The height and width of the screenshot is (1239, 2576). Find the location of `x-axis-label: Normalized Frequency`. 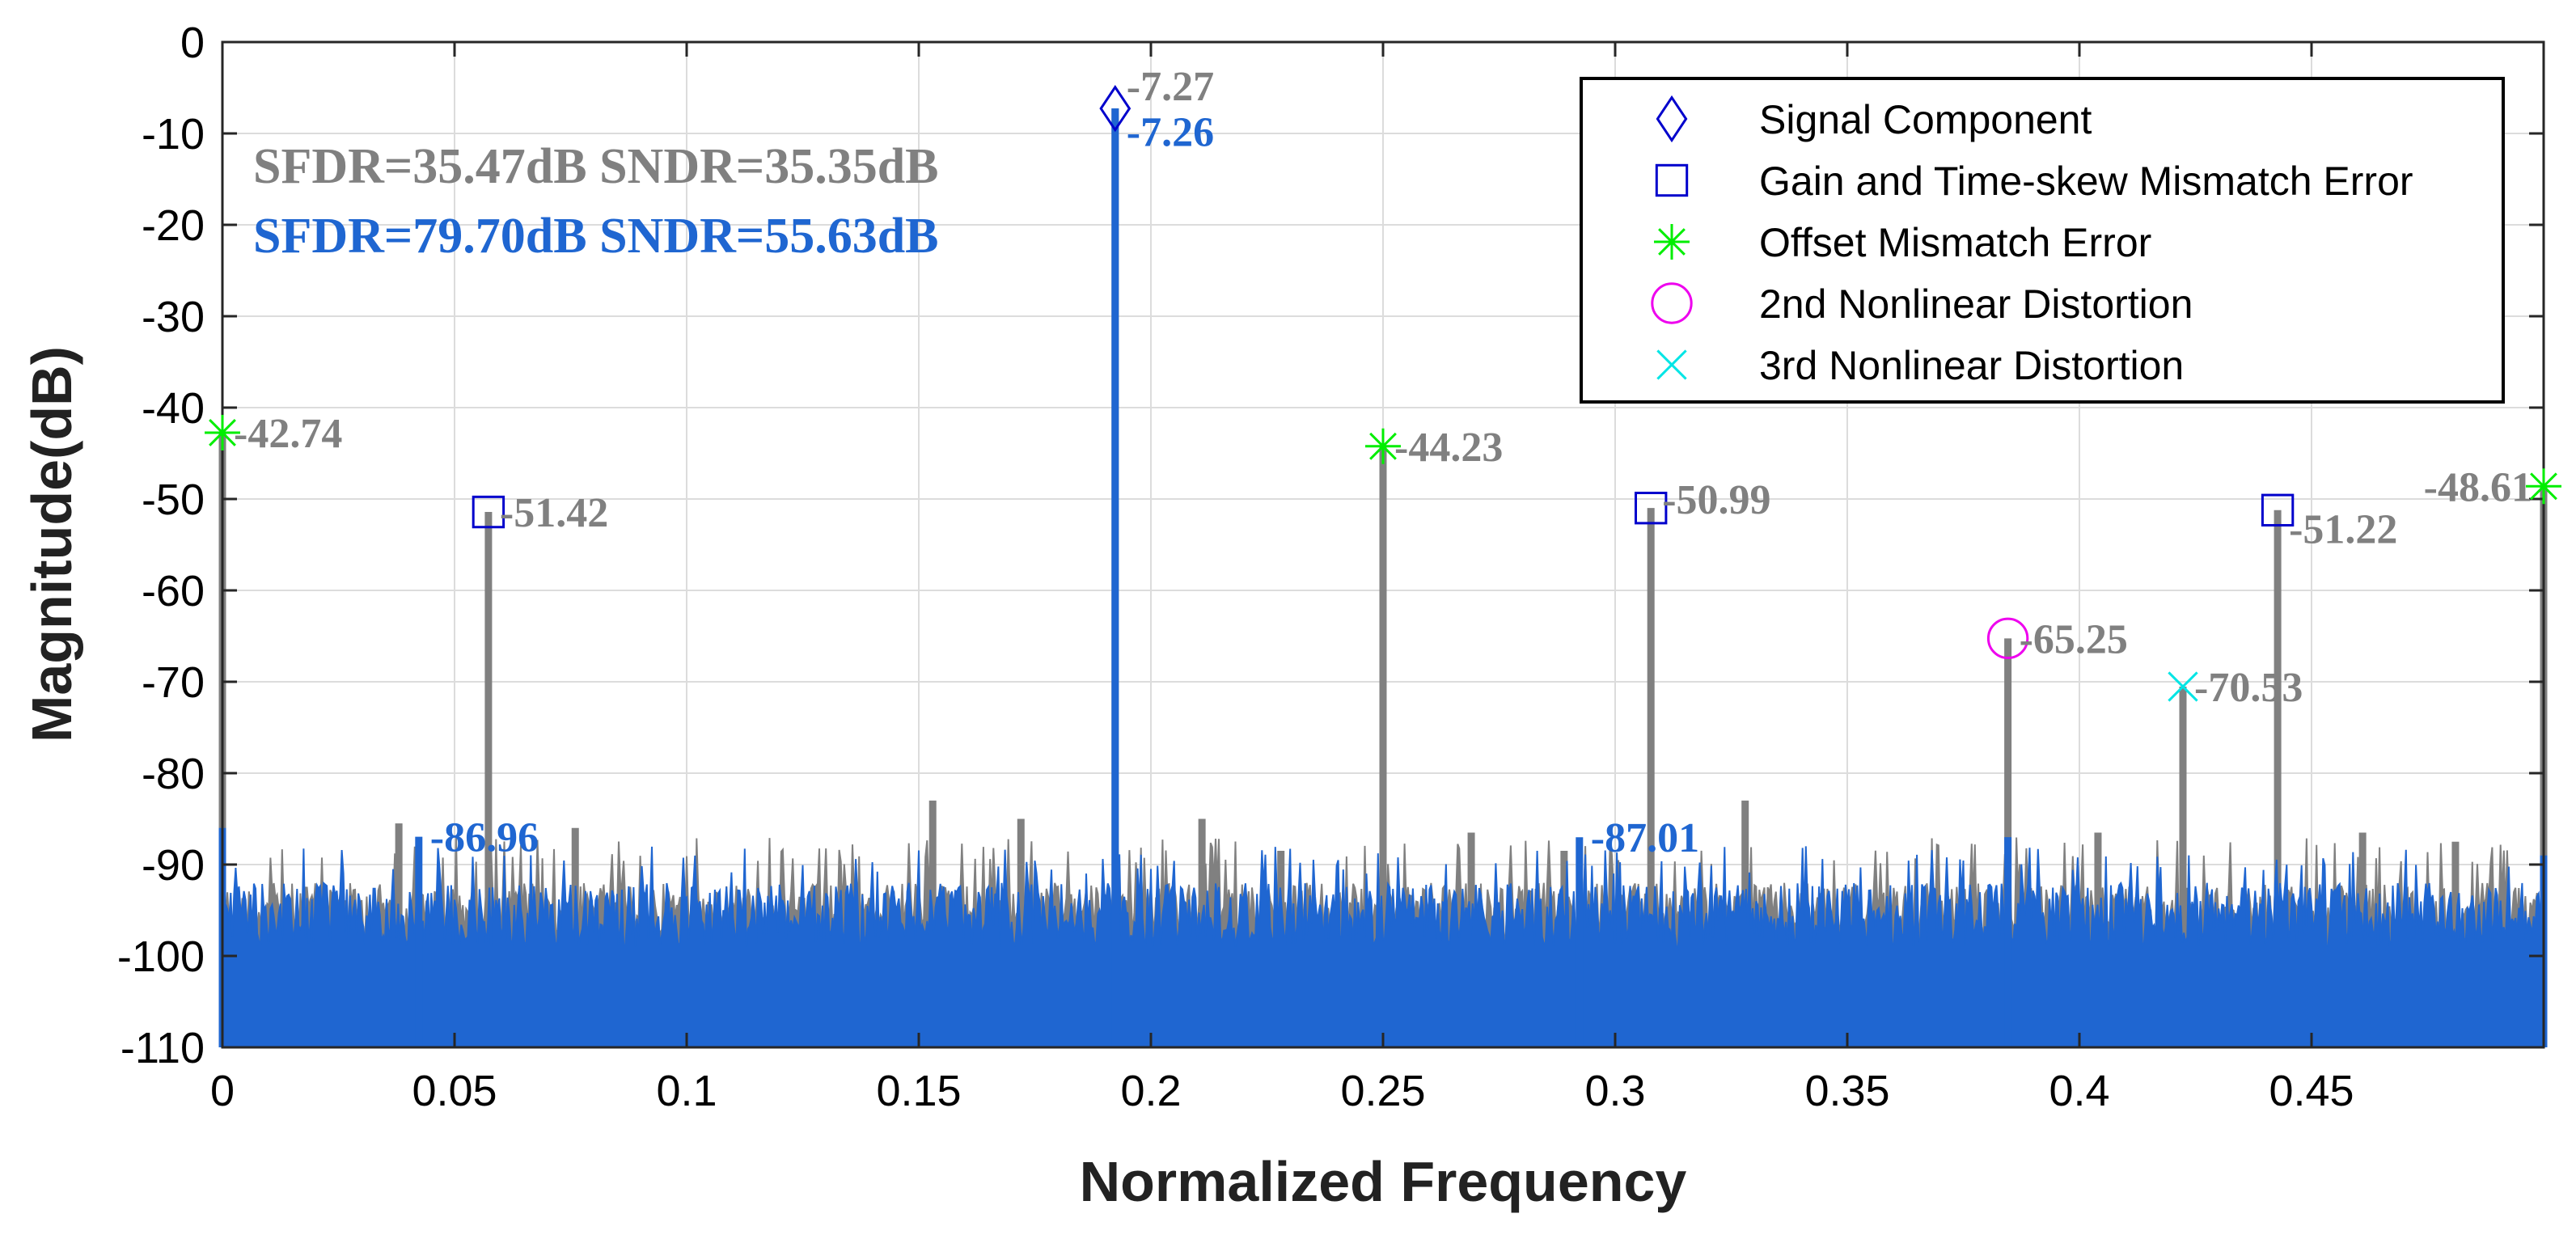

x-axis-label: Normalized Frequency is located at coordinates (1383, 1181).